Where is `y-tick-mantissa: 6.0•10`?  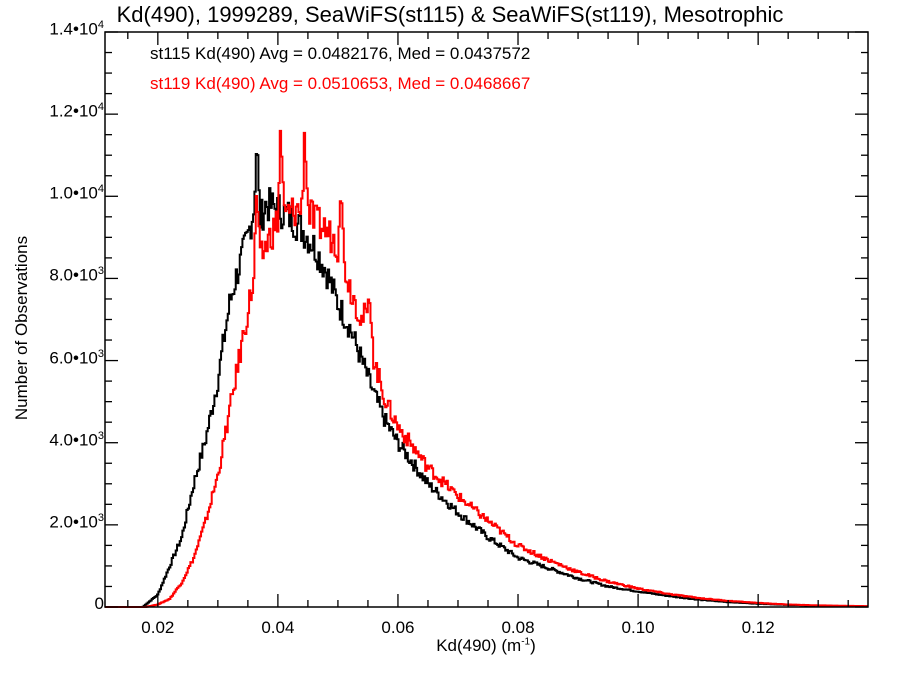 y-tick-mantissa: 6.0•10 is located at coordinates (73, 358).